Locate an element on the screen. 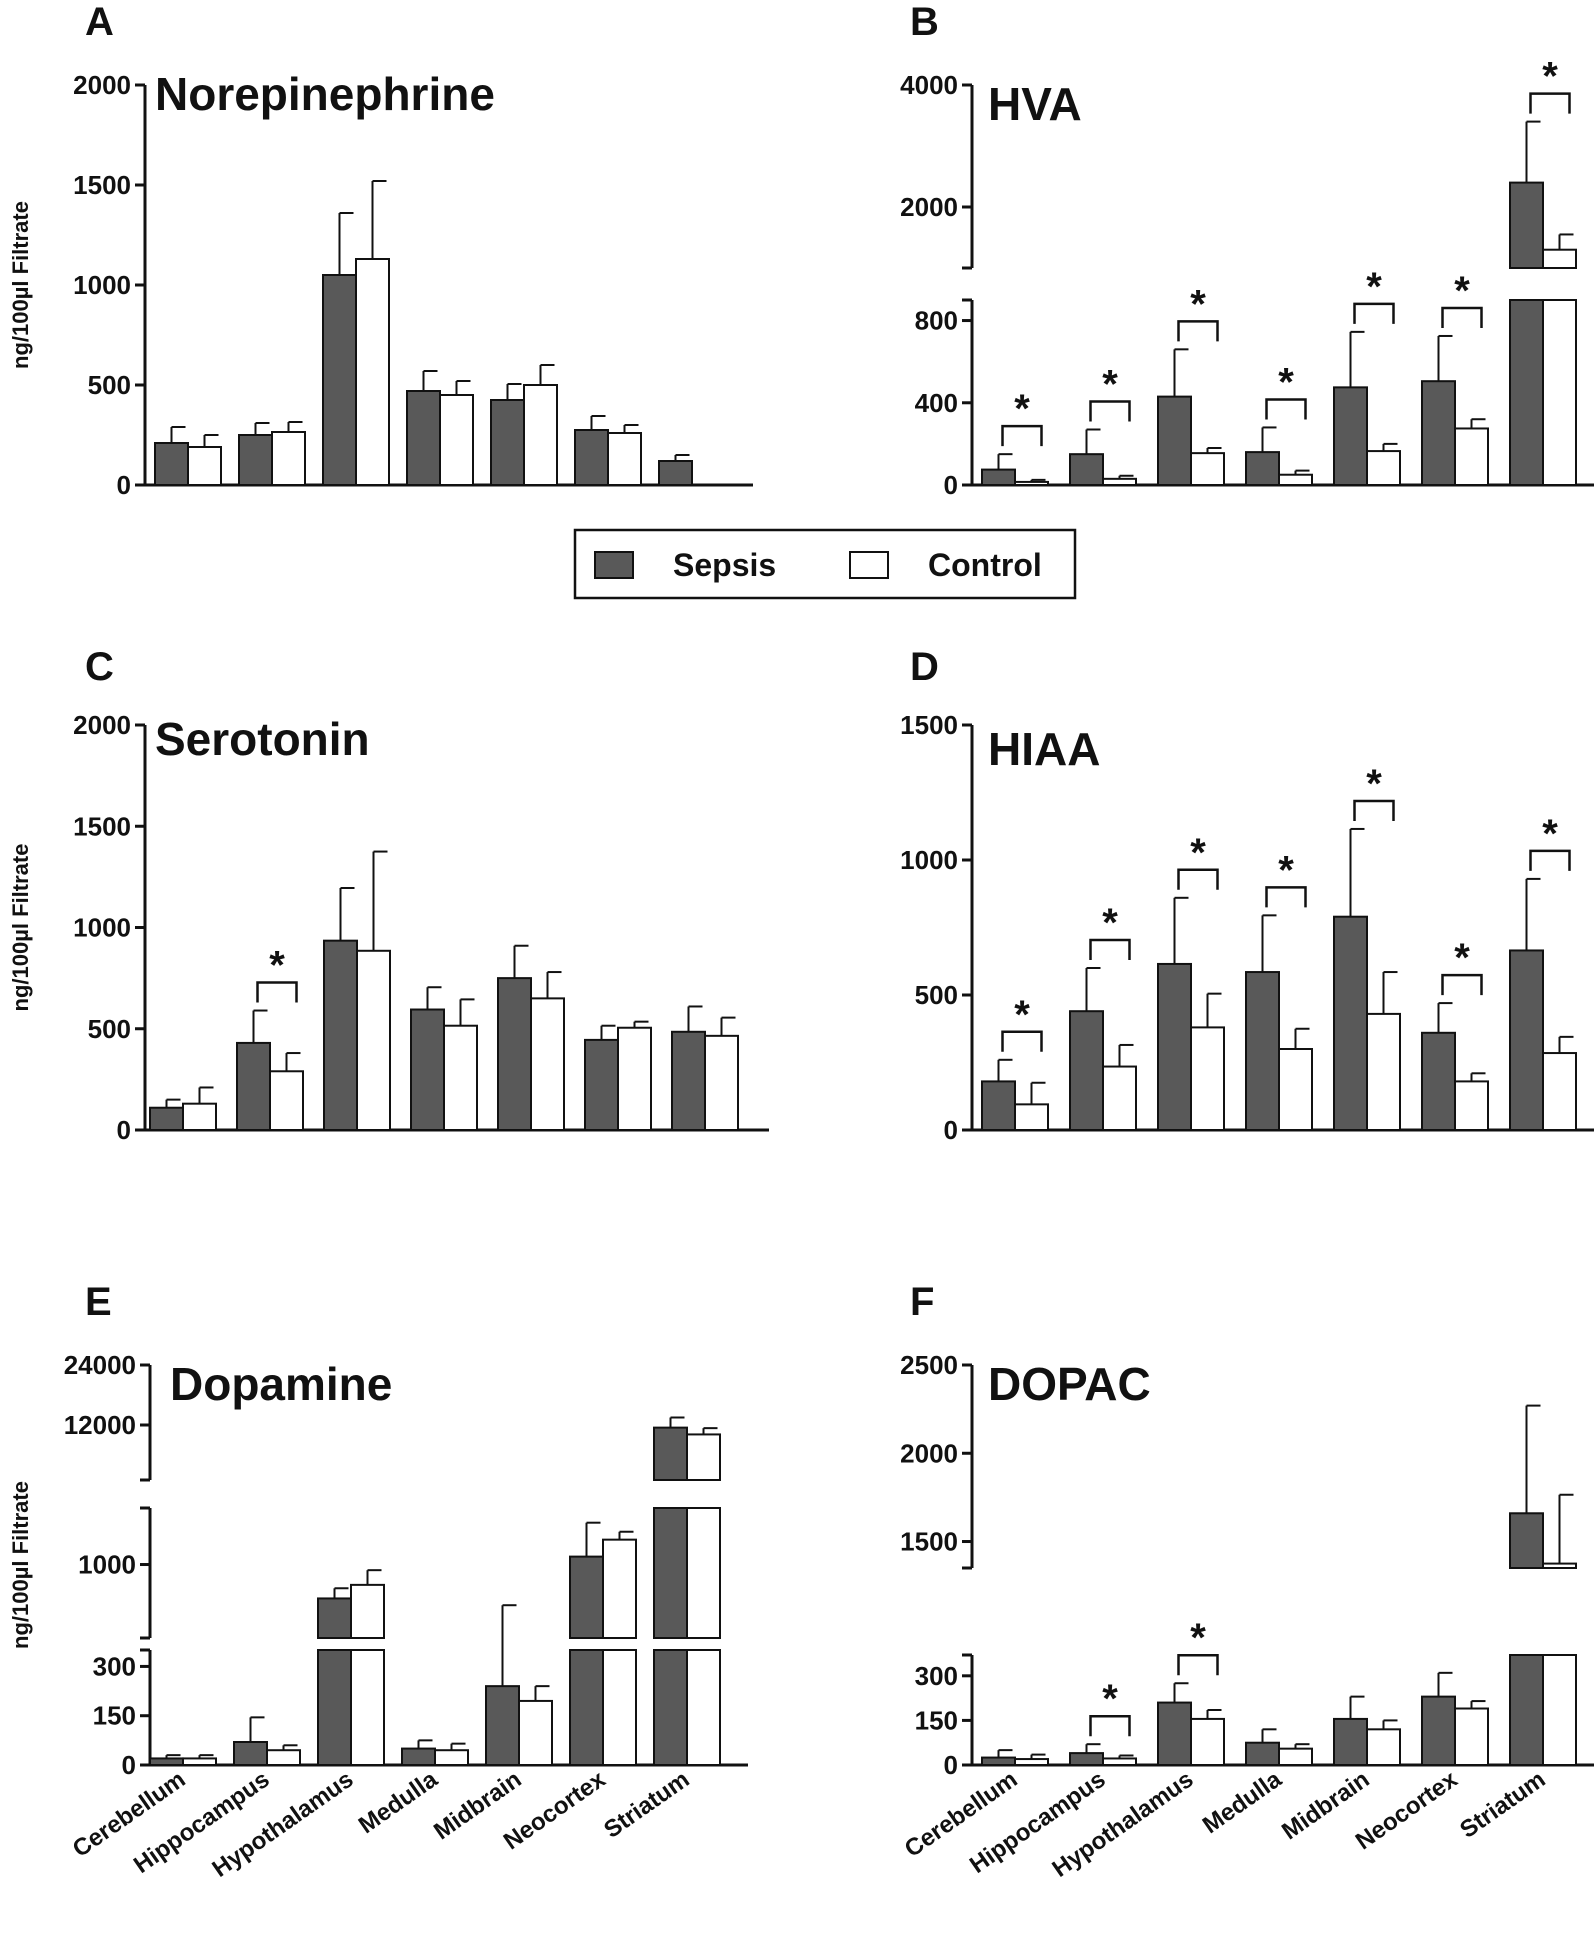  x-tick-label: Medulla is located at coordinates (398, 1802).